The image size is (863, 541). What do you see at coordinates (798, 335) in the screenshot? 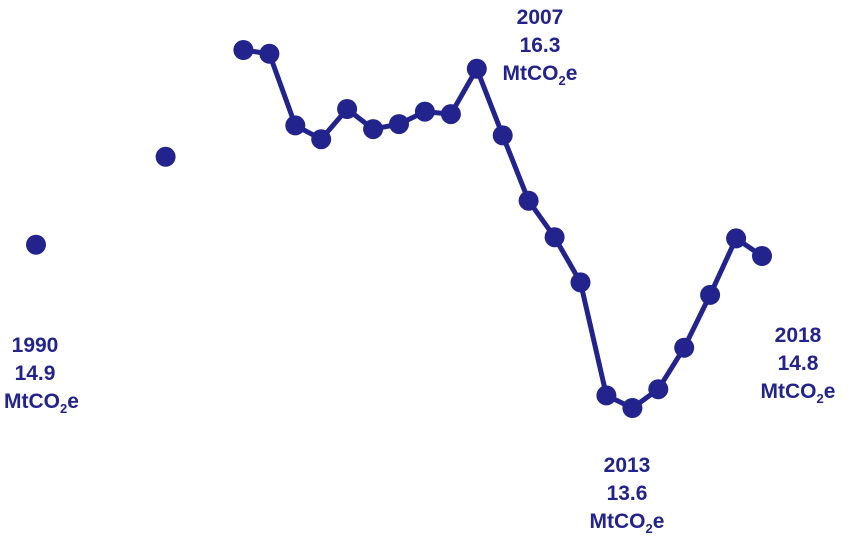
I see `annotation-year: 2018` at bounding box center [798, 335].